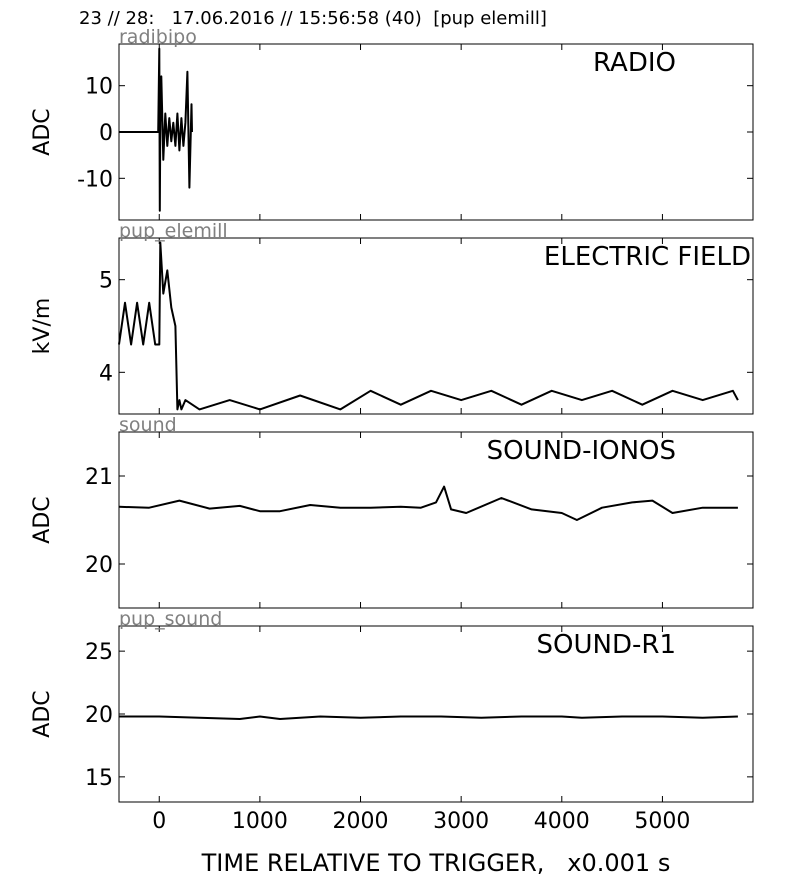 This screenshot has height=882, width=792. I want to click on panel-title: SOUND-R1, so click(606, 645).